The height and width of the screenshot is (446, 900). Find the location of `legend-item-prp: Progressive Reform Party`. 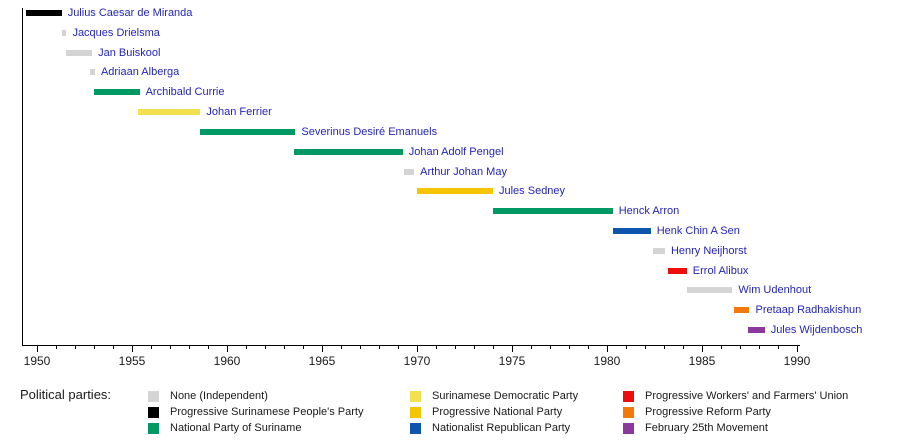

legend-item-prp: Progressive Reform Party is located at coordinates (735, 412).